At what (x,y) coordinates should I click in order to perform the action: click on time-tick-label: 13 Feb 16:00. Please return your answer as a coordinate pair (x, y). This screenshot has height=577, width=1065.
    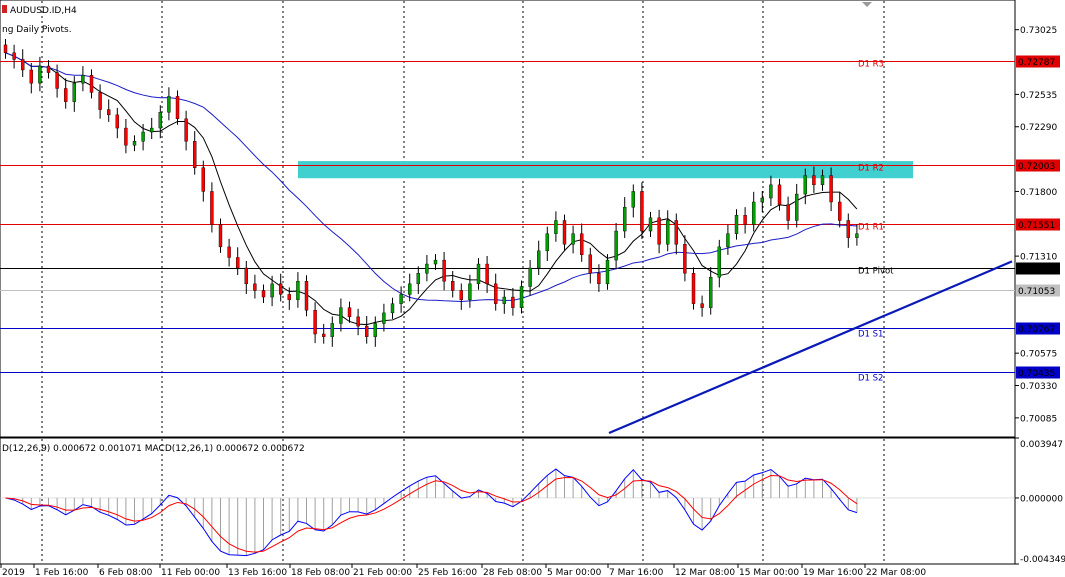
    Looking at the image, I should click on (257, 572).